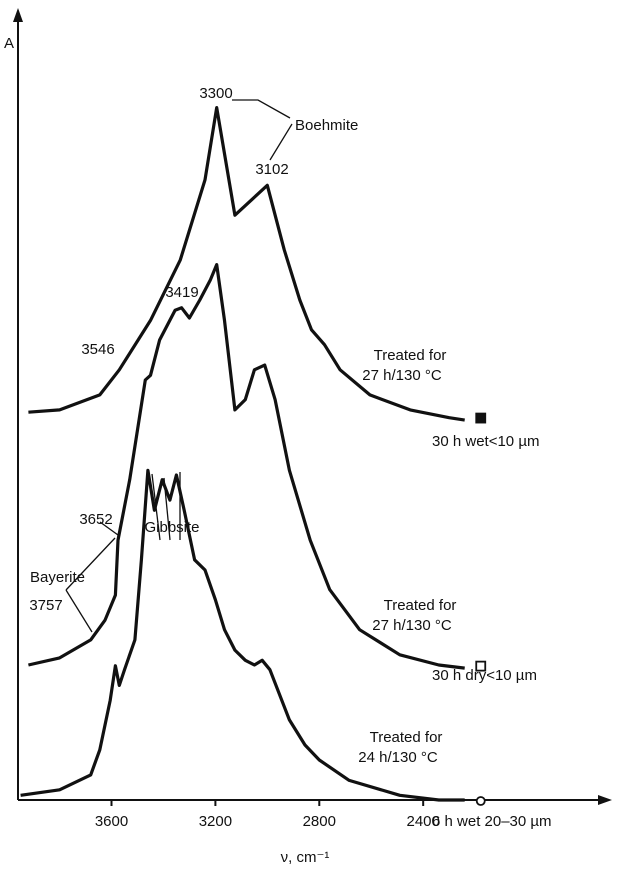 The height and width of the screenshot is (874, 631). I want to click on legend-label: 6 h wet 20–30 µm, so click(492, 821).